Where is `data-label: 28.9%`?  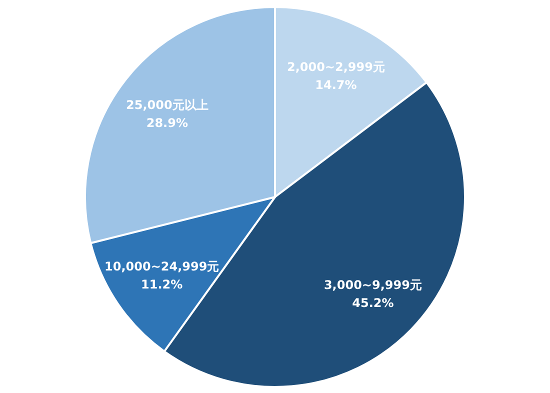 data-label: 28.9% is located at coordinates (167, 123).